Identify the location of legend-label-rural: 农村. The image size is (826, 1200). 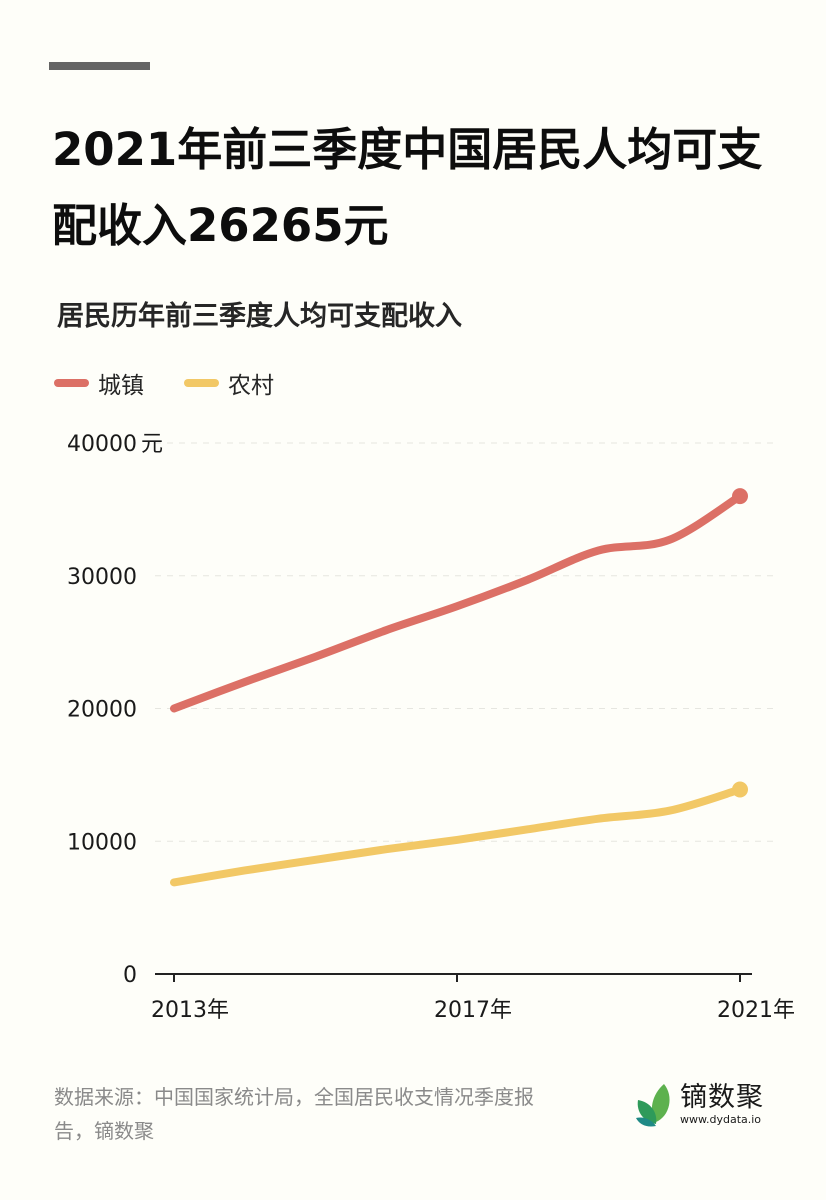
(251, 386).